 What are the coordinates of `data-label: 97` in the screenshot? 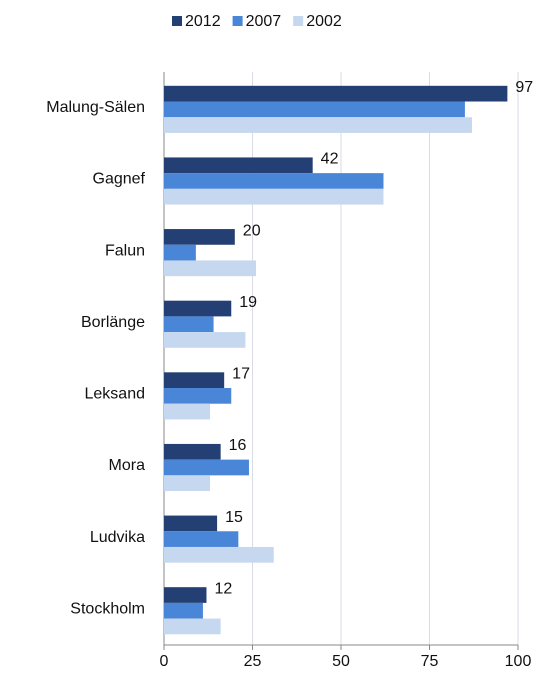 It's located at (524, 87).